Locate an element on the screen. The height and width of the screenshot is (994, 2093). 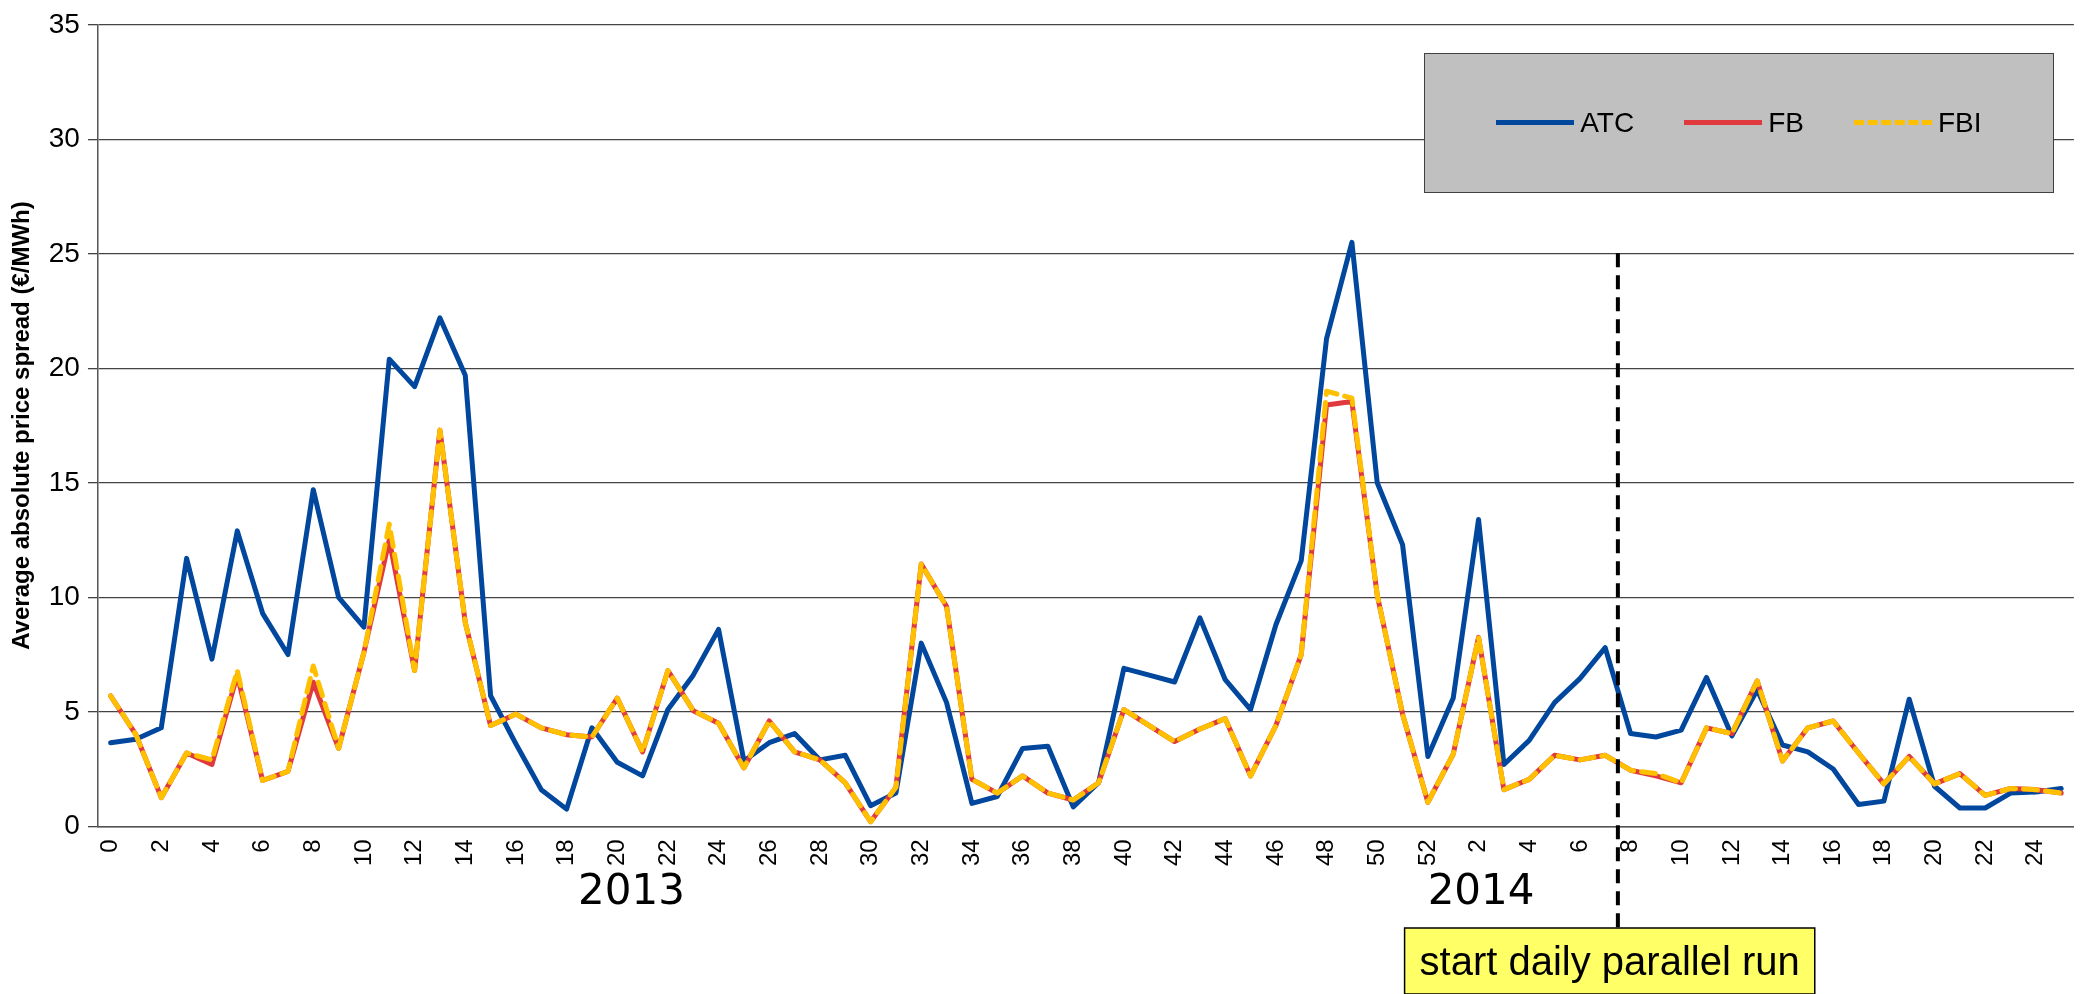
y-tick-label: 25 is located at coordinates (64, 252).